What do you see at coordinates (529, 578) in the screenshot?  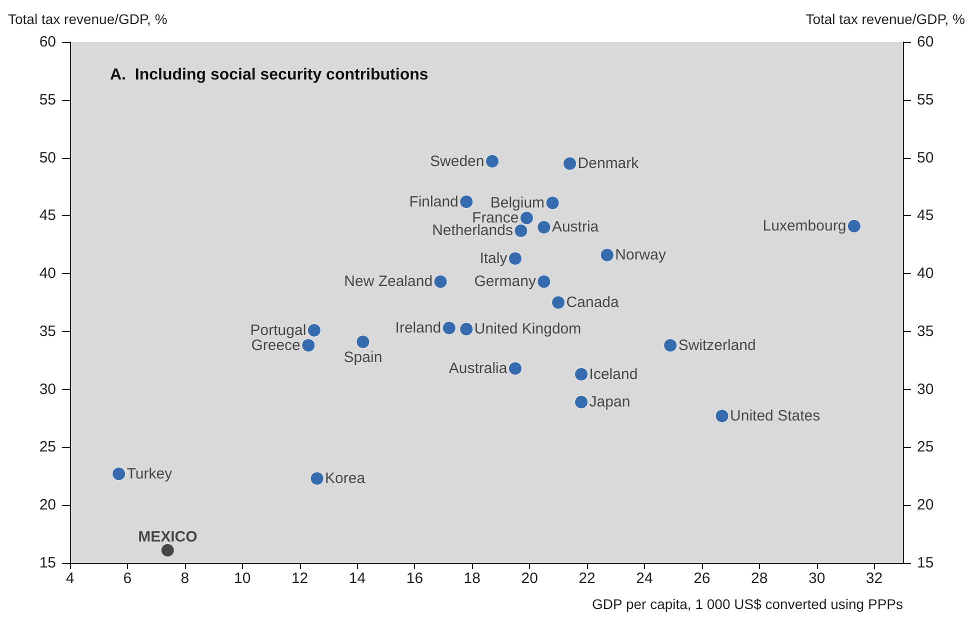 I see `x-tick-label: 20` at bounding box center [529, 578].